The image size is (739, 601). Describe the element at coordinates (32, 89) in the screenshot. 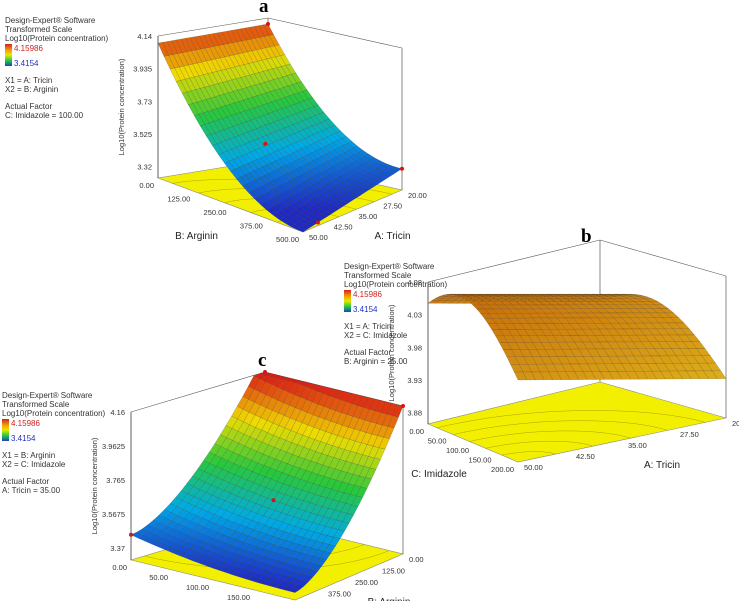

I see `factor-x2: X2 = B: Arginin` at that location.